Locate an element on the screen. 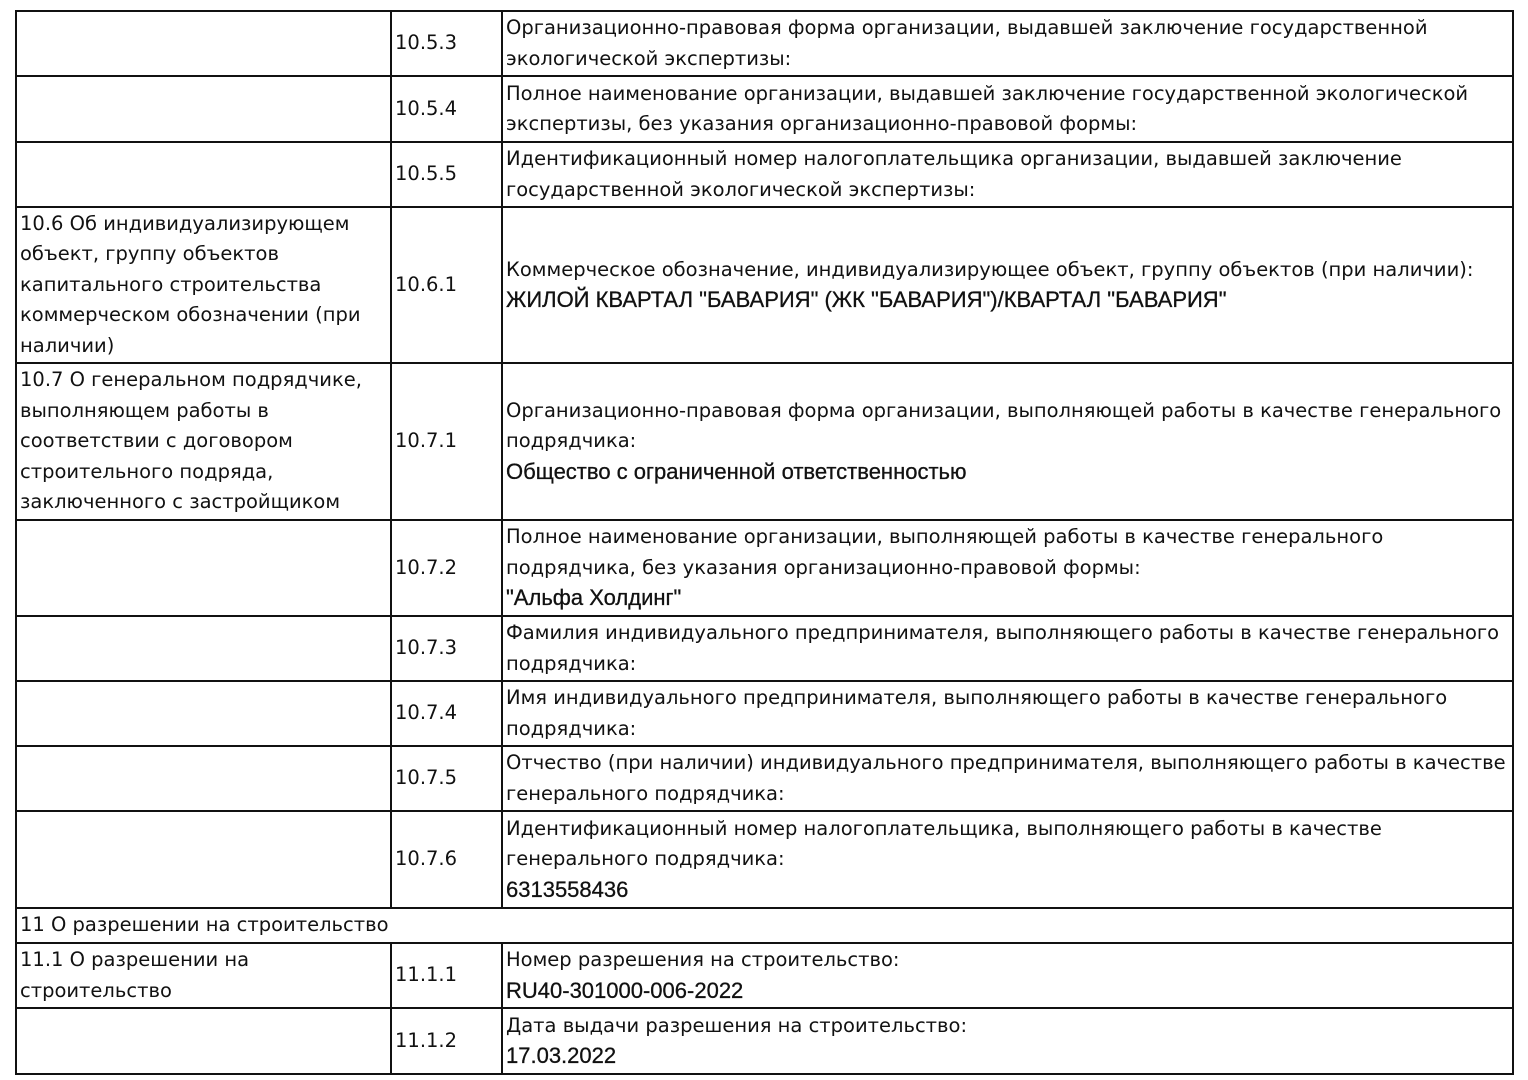  code-cell: 10.7.3 is located at coordinates (446, 648).